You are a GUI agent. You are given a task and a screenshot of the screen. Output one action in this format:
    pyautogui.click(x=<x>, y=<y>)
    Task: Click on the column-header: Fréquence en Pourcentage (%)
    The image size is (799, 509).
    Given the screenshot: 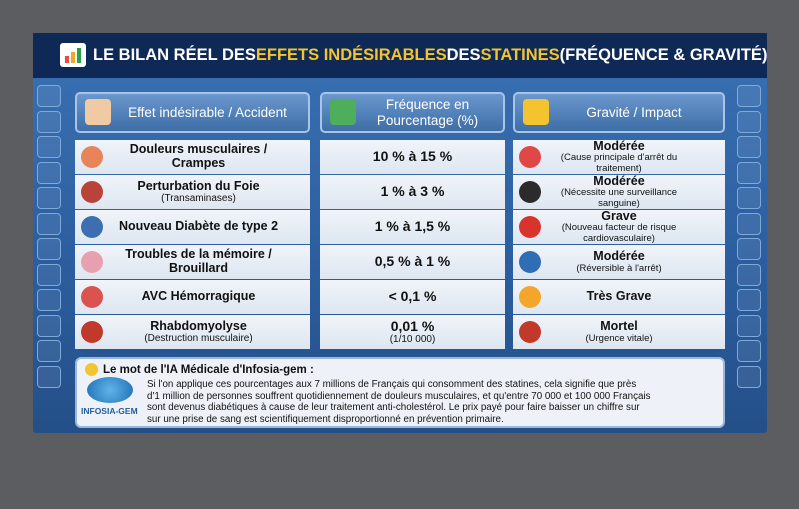 What is the action you would take?
    pyautogui.click(x=412, y=112)
    